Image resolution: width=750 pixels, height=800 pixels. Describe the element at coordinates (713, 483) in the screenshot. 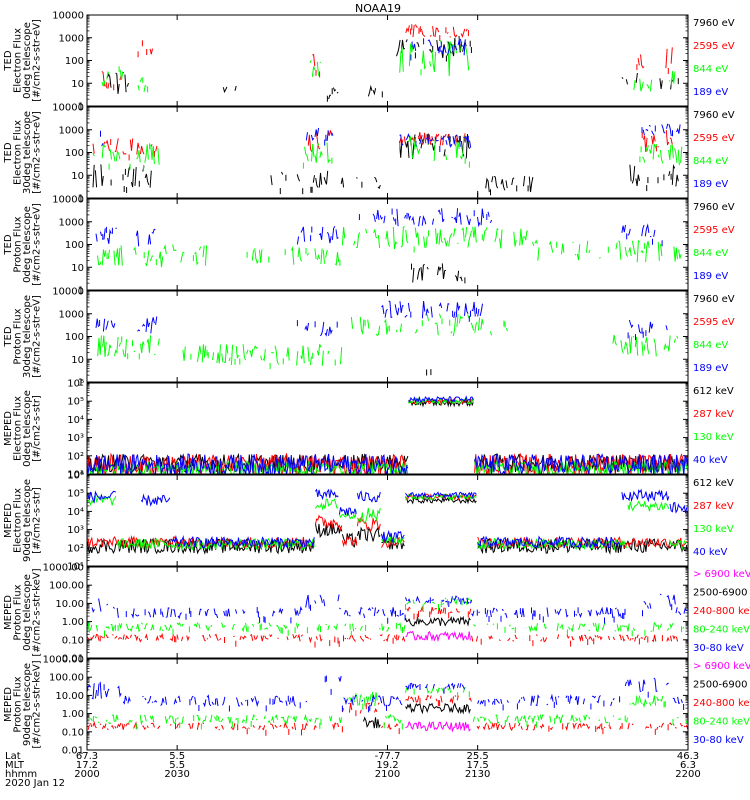

I see `legend-label: 612 keV` at that location.